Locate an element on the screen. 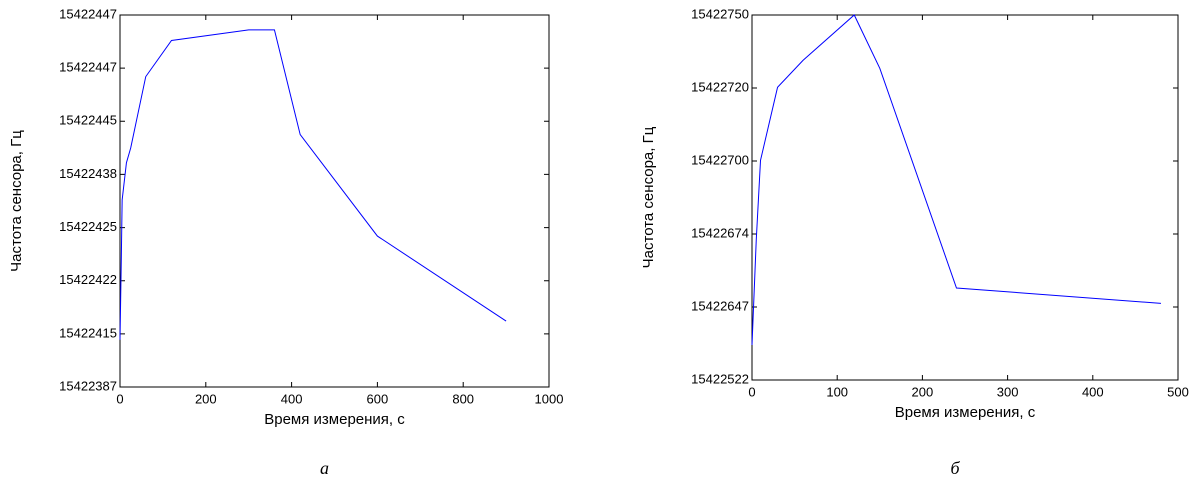 This screenshot has height=483, width=1198. y-tick-label: 15422700 is located at coordinates (720, 159).